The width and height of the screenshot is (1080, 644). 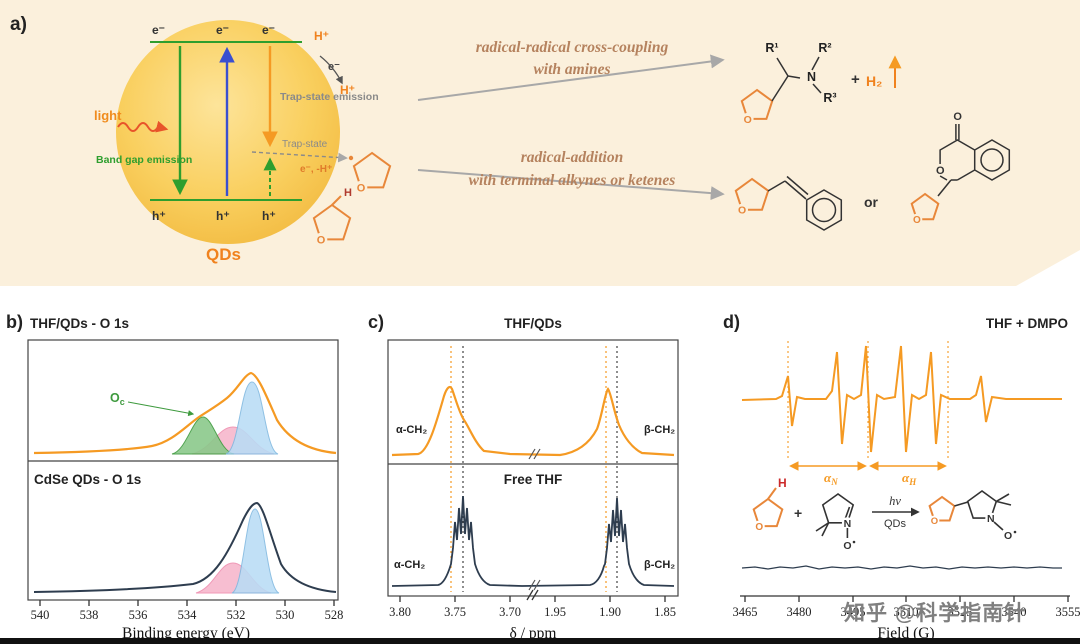 What do you see at coordinates (532, 612) in the screenshot?
I see `x-tick-labels: 3.80 3.75 3.70 1.95 1.90 1.85` at bounding box center [532, 612].